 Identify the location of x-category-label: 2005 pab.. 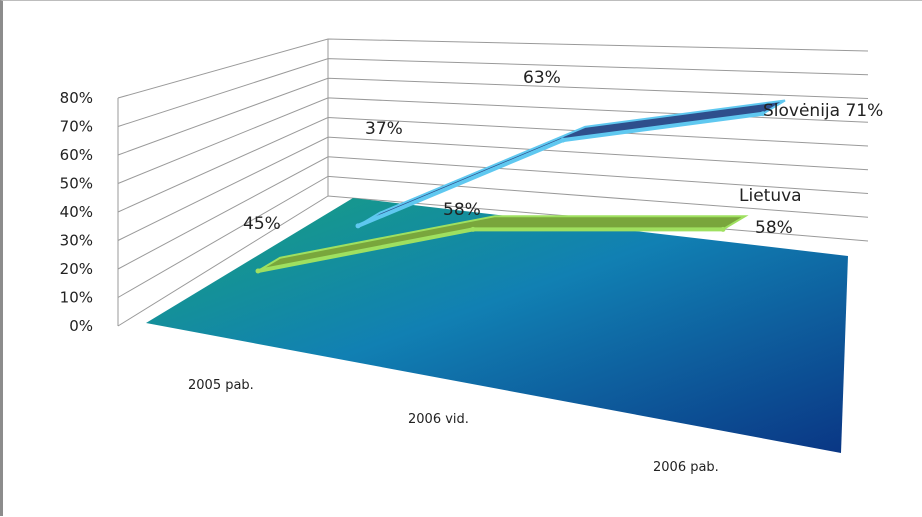
(221, 385).